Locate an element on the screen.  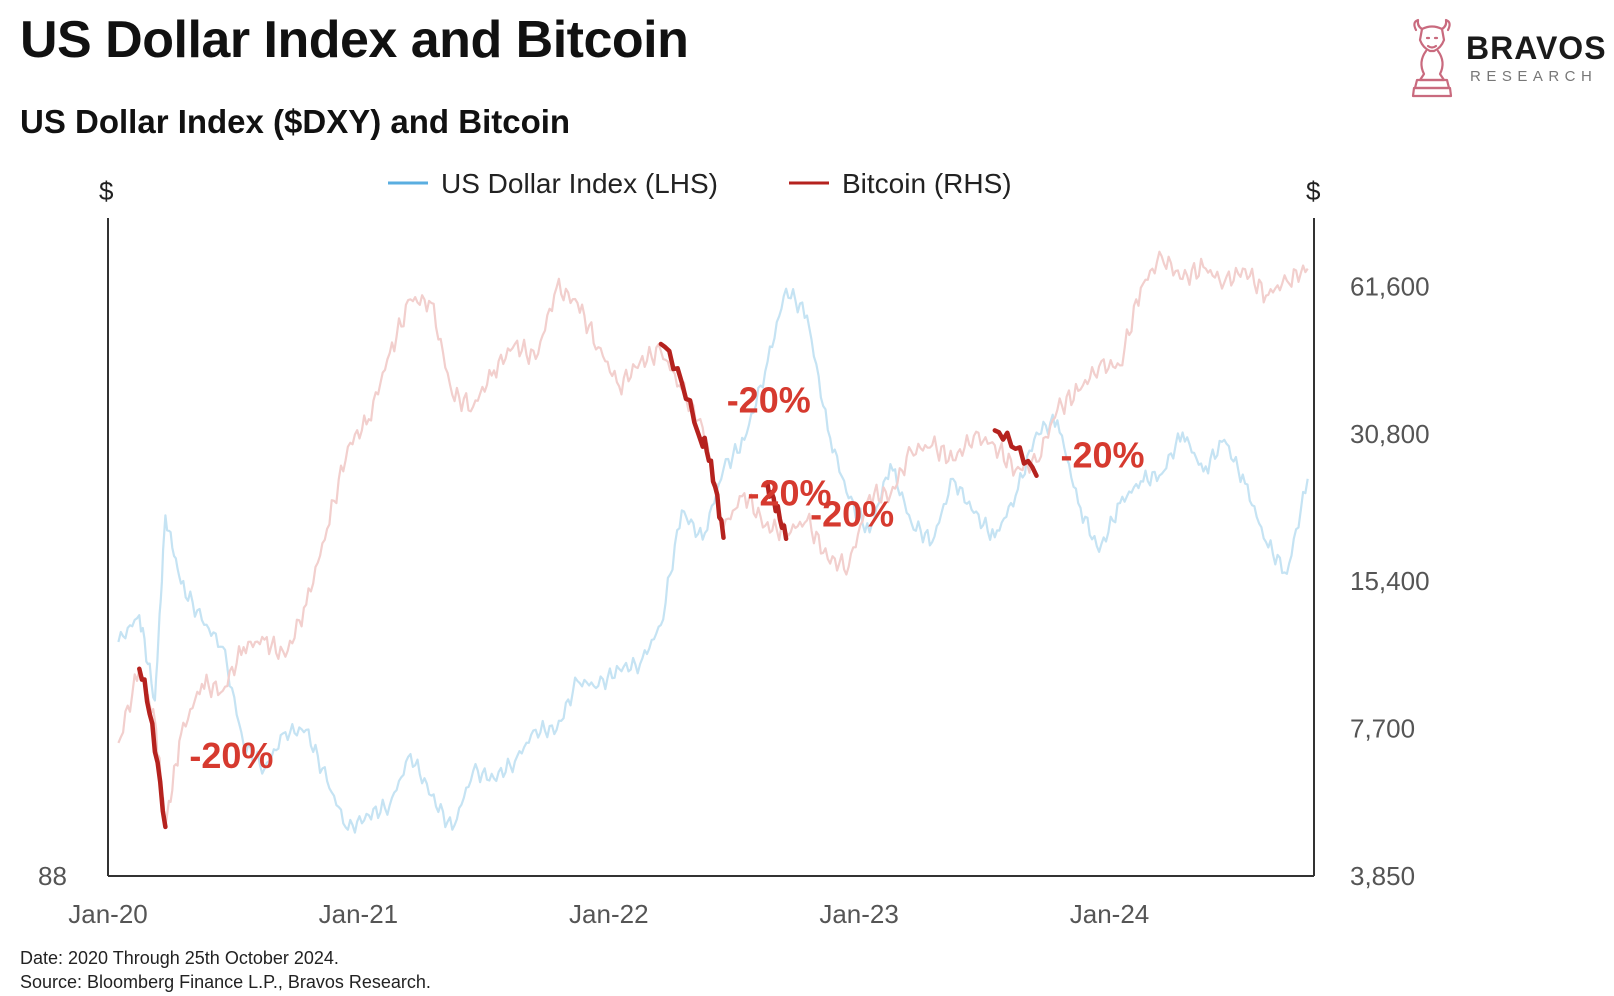
brand-logo: BRAVOS RESEARCH is located at coordinates (1508, 59).